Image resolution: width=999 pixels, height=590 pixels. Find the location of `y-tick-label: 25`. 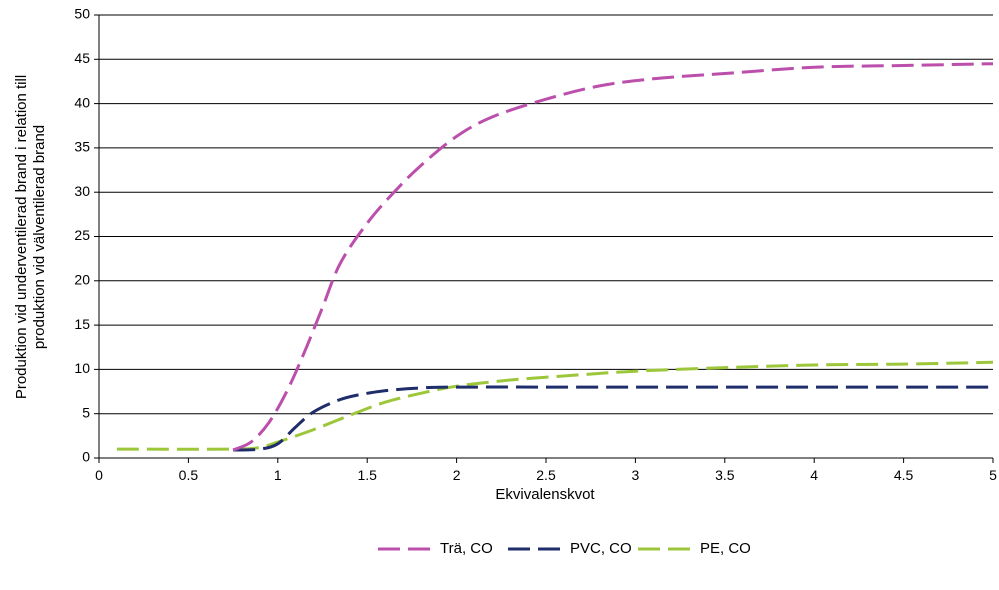

y-tick-label: 25 is located at coordinates (82, 235).